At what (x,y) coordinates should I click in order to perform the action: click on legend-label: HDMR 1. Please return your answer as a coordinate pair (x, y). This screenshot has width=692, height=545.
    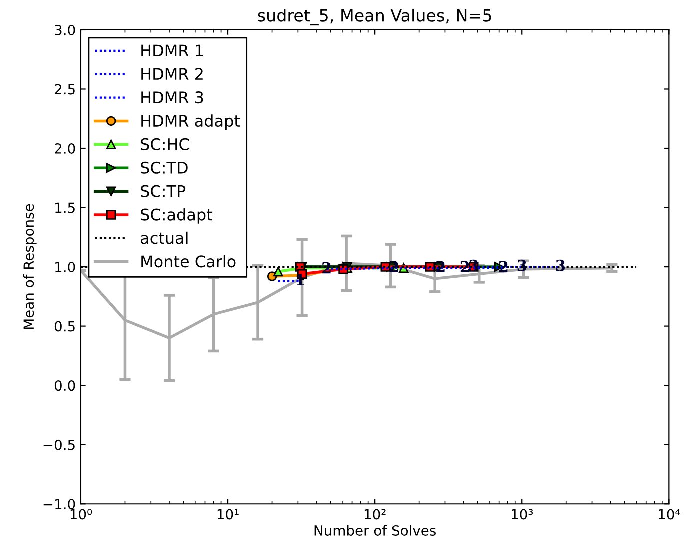
    Looking at the image, I should click on (173, 50).